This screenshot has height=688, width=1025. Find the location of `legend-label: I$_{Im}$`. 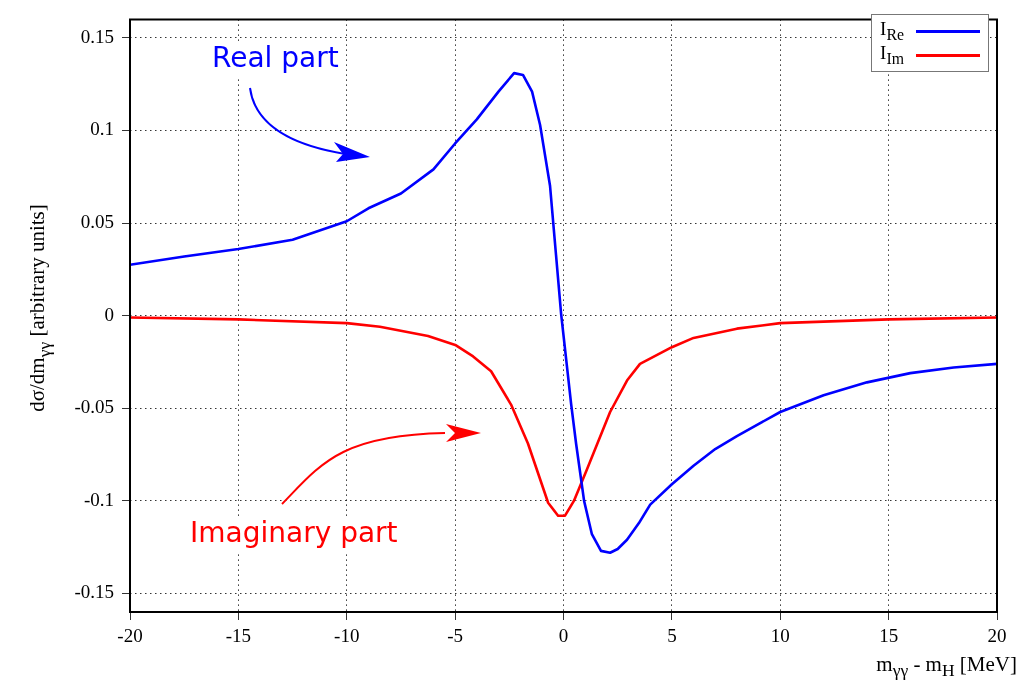

legend-label: I$_{Im}$ is located at coordinates (892, 55).